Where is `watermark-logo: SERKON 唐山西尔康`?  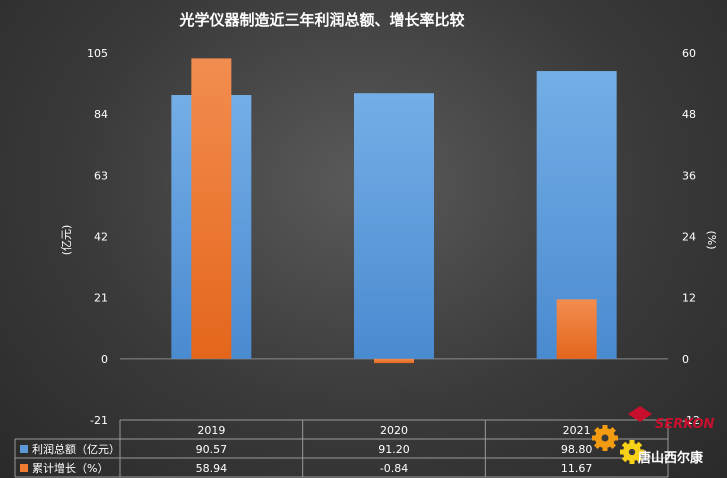 watermark-logo: SERKON 唐山西尔康 is located at coordinates (653, 436).